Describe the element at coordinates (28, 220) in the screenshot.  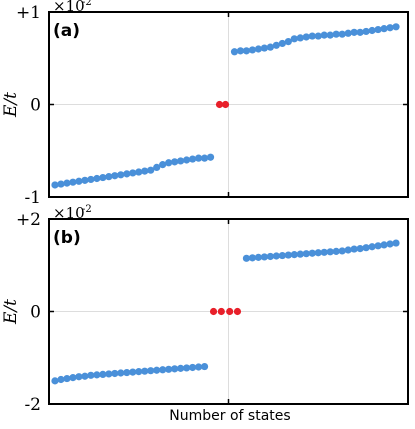
I see `y-tick-label: +2` at that location.